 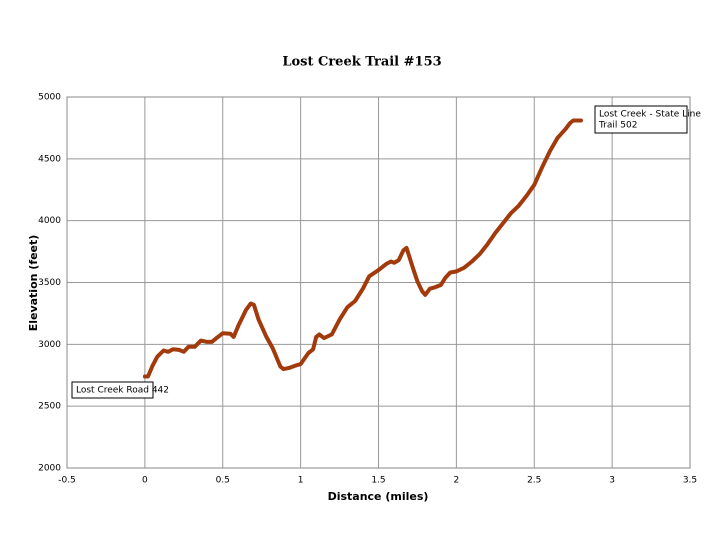 What do you see at coordinates (617, 126) in the screenshot?
I see `annotation-text: Trail 502` at bounding box center [617, 126].